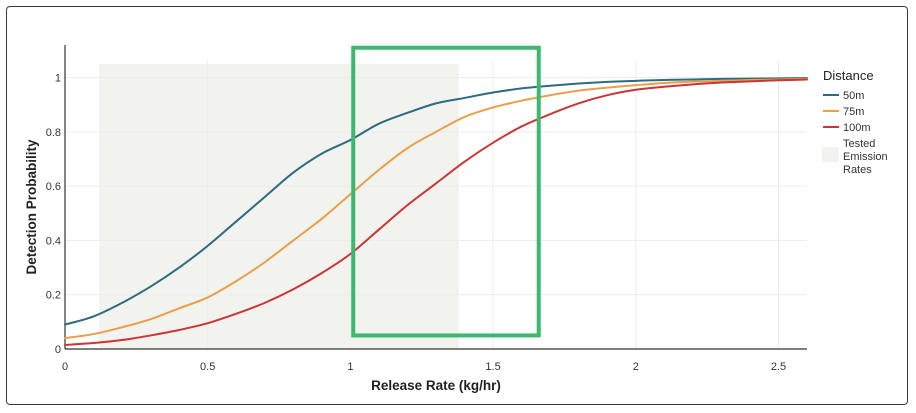  Describe the element at coordinates (636, 367) in the screenshot. I see `x-tick-label-4: 2` at that location.